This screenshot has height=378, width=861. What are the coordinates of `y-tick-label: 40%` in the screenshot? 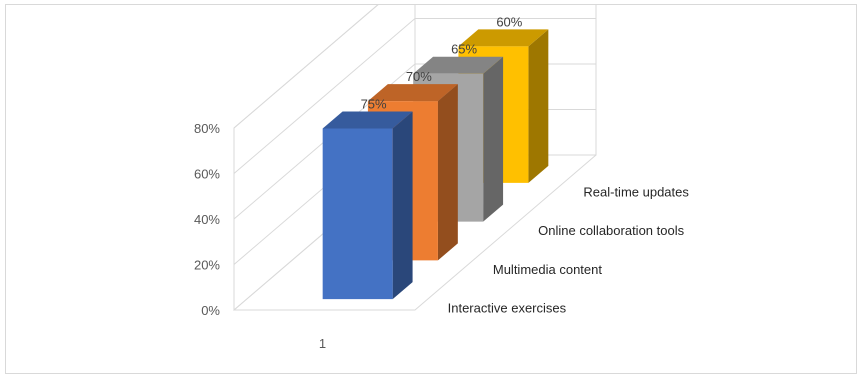 It's located at (207, 219).